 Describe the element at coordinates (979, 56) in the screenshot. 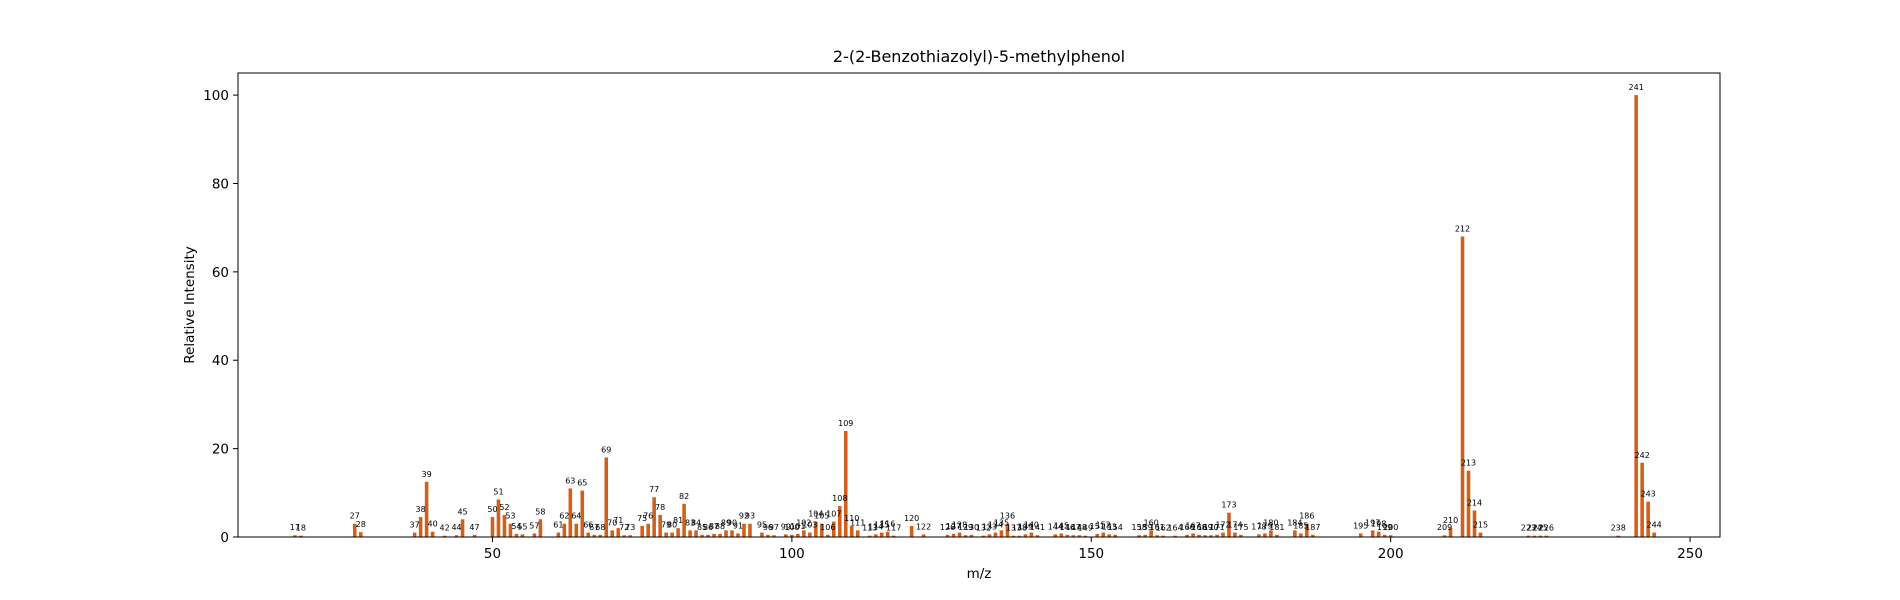

I see `chart-title: 2-(2-Benzothiazolyl)-5-methylphenol` at that location.